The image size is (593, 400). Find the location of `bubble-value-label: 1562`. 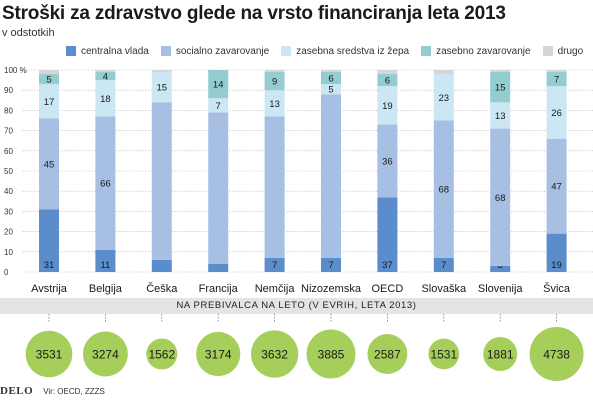

bubble-value-label: 1562 is located at coordinates (161, 355).